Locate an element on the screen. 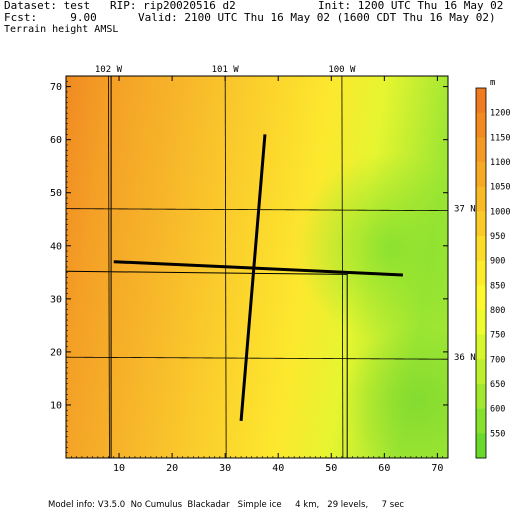 The width and height of the screenshot is (512, 512). y-tick-label: 50 is located at coordinates (56, 193).